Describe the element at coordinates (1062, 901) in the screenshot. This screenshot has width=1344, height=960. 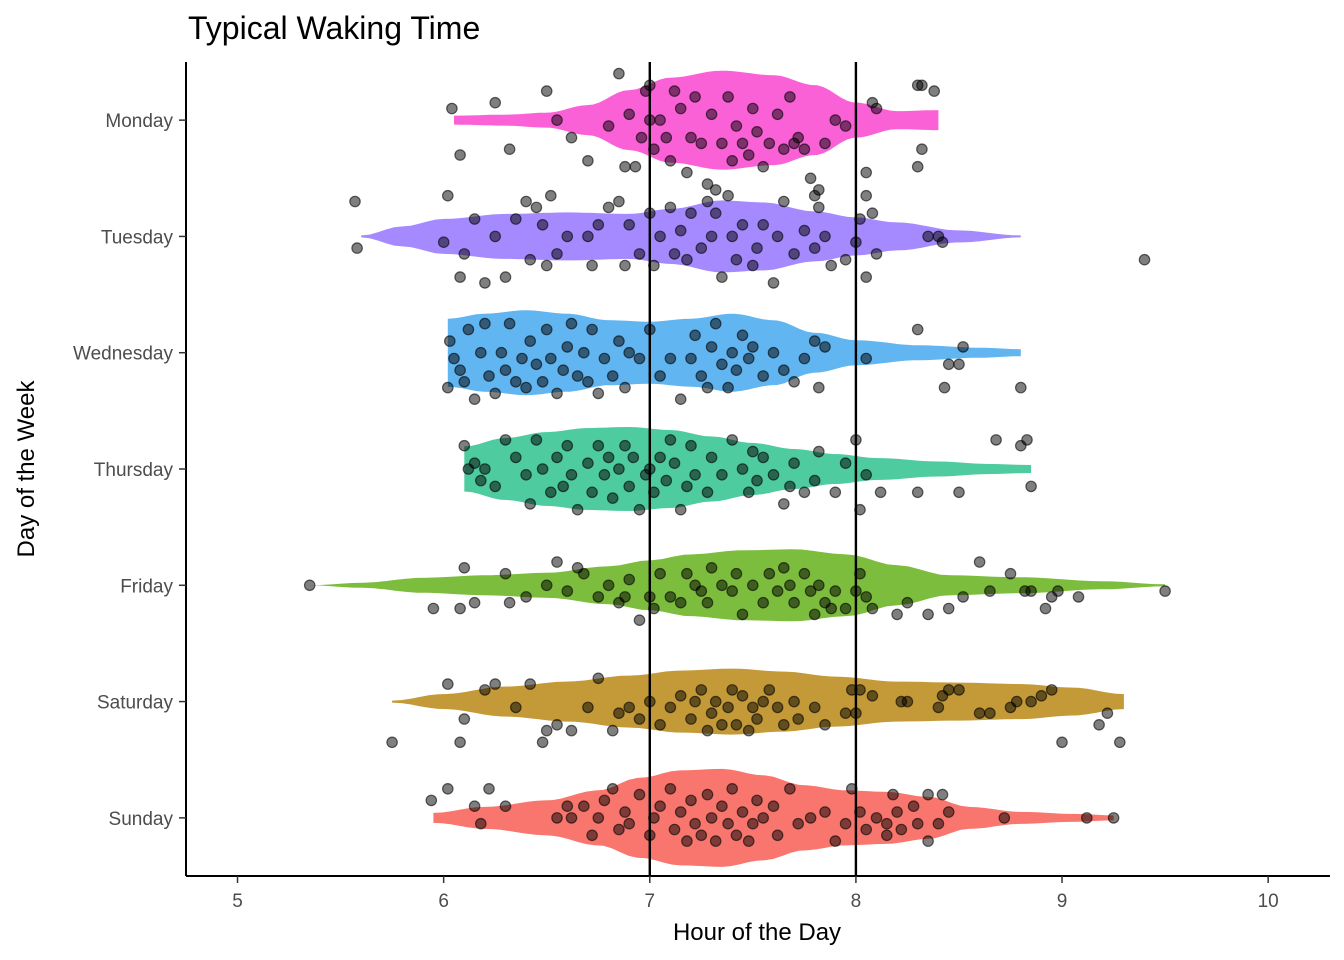
I see `x-tick-label-9: 9` at that location.